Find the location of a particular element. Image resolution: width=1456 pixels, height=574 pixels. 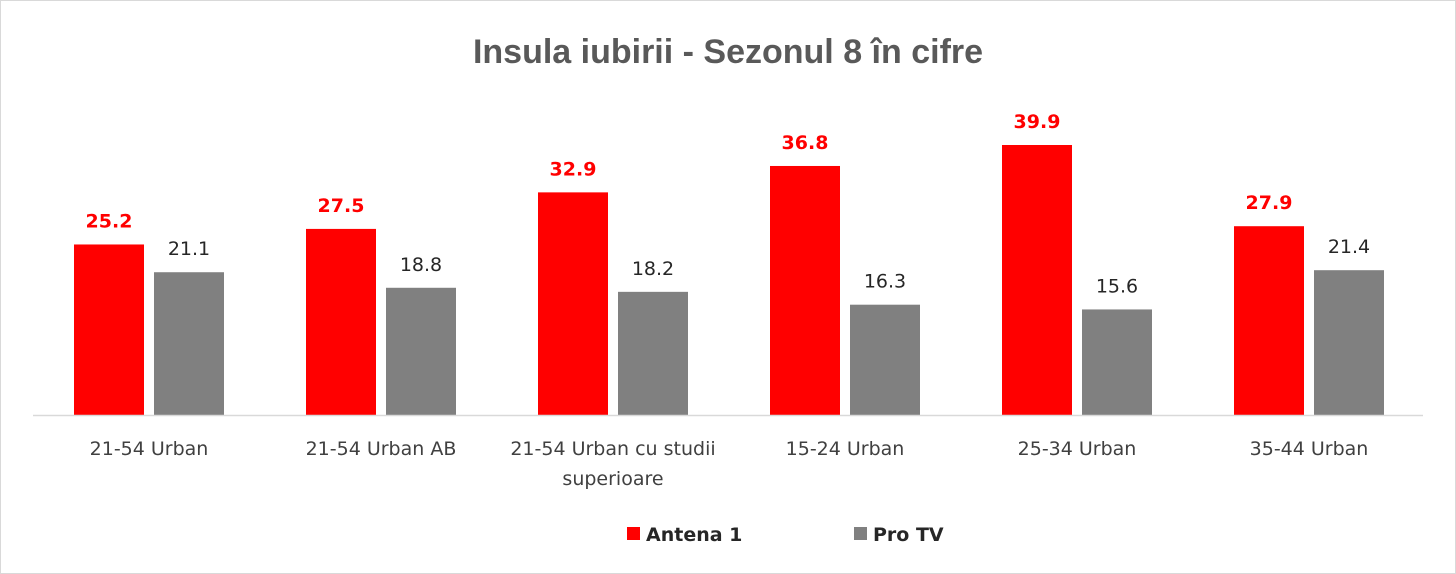

category-label-2: 21-54 Urban cu studii superioare is located at coordinates (612, 464).